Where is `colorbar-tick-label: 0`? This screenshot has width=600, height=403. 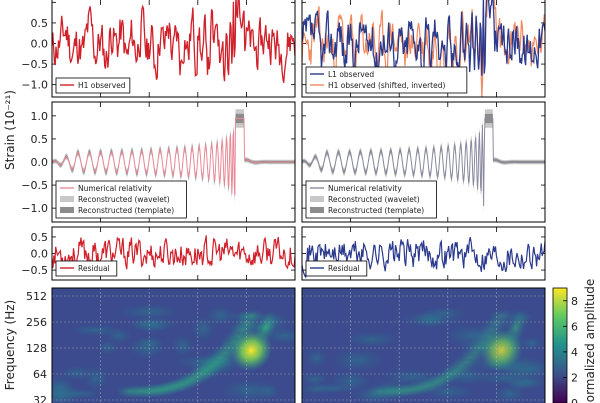
colorbar-tick-label: 0 is located at coordinates (574, 400).